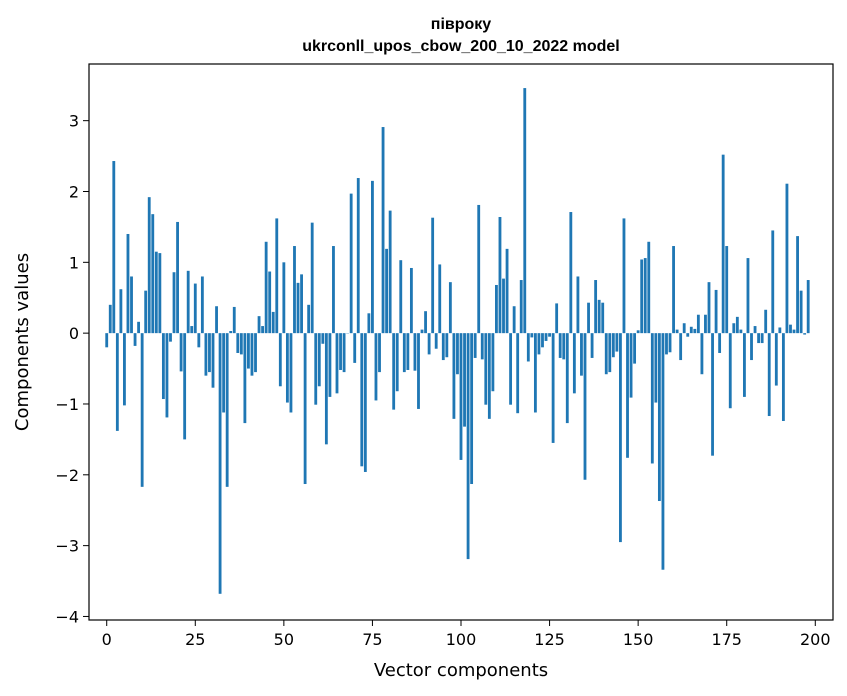 The height and width of the screenshot is (696, 847). Describe the element at coordinates (72, 369) in the screenshot. I see `y-axis-ticks: −4 −3 −2 −1 0 1 2 3` at that location.